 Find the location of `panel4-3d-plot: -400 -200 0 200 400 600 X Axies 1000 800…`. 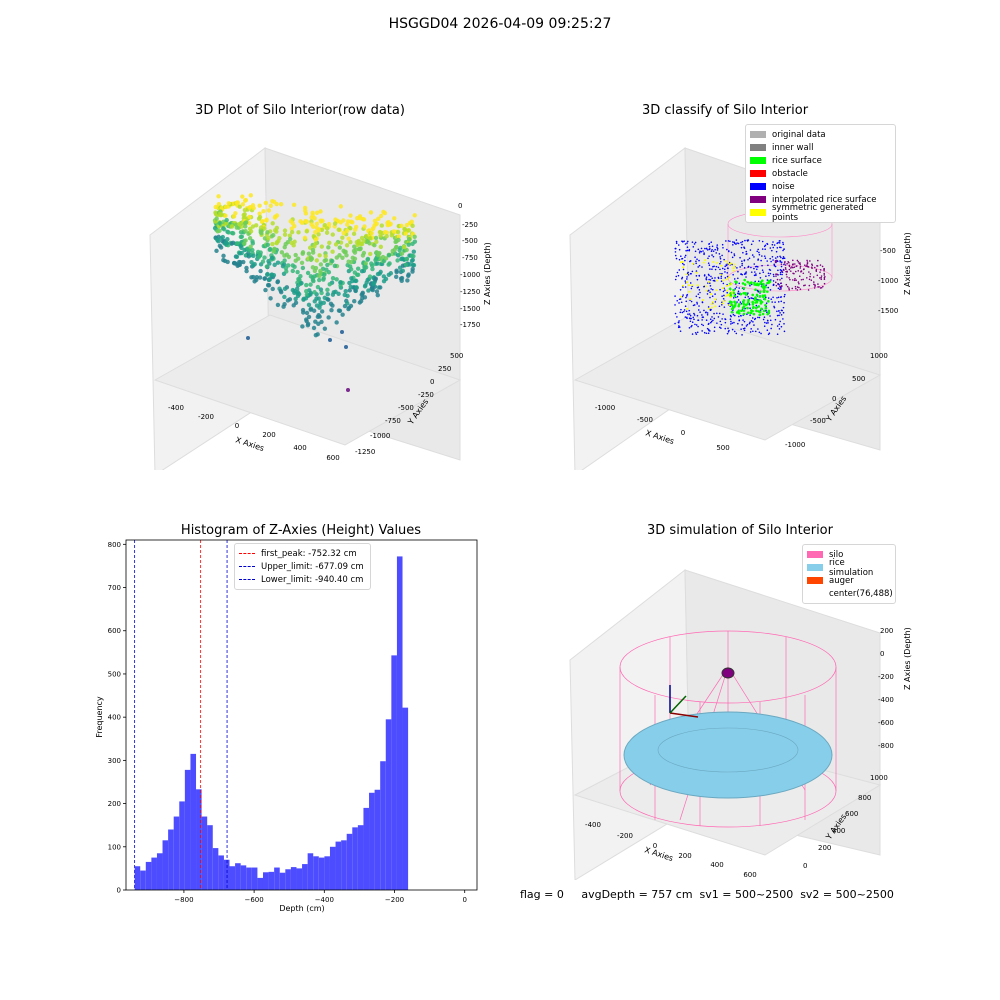

panel4-3d-plot: -400 -200 0 200 400 600 X Axies 1000 800… is located at coordinates (740, 724).